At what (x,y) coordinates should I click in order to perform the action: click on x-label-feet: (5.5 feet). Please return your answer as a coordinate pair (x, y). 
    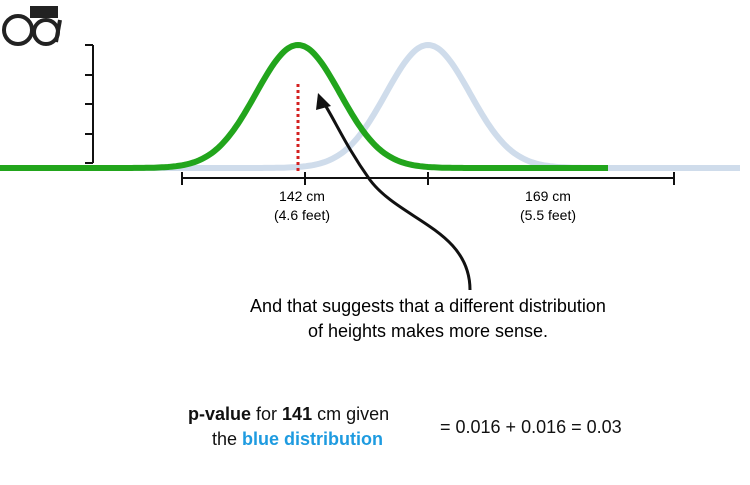
    Looking at the image, I should click on (548, 215).